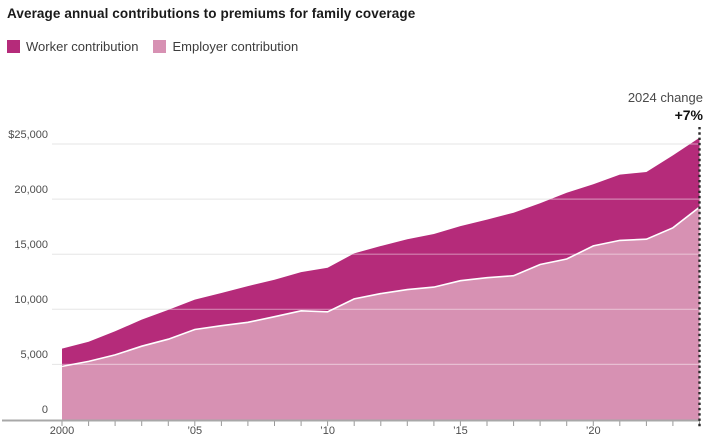 The height and width of the screenshot is (447, 709). I want to click on x-axis-label: ’05, so click(195, 431).